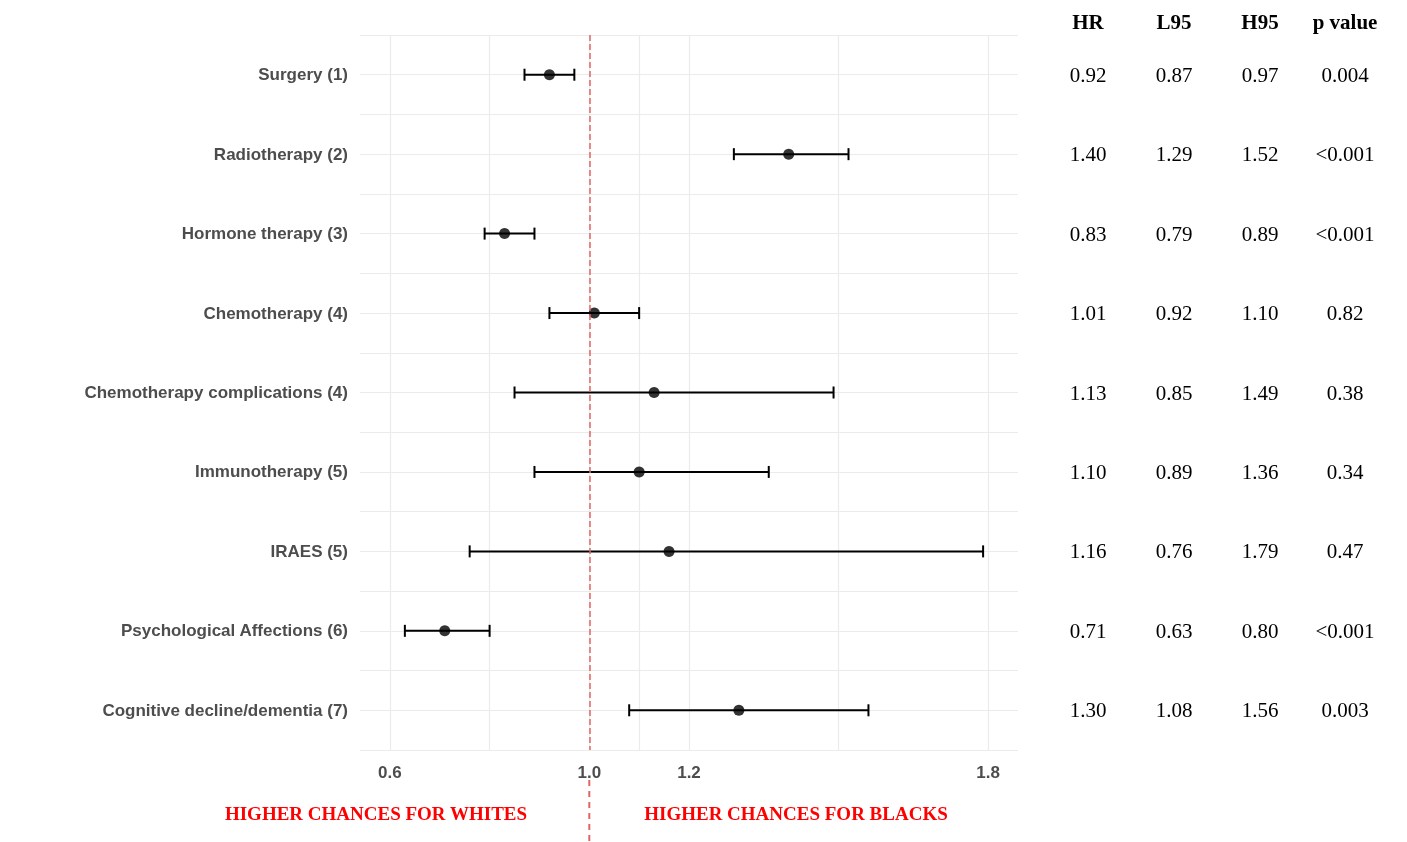  I want to click on text: 0.92, so click(1174, 313).